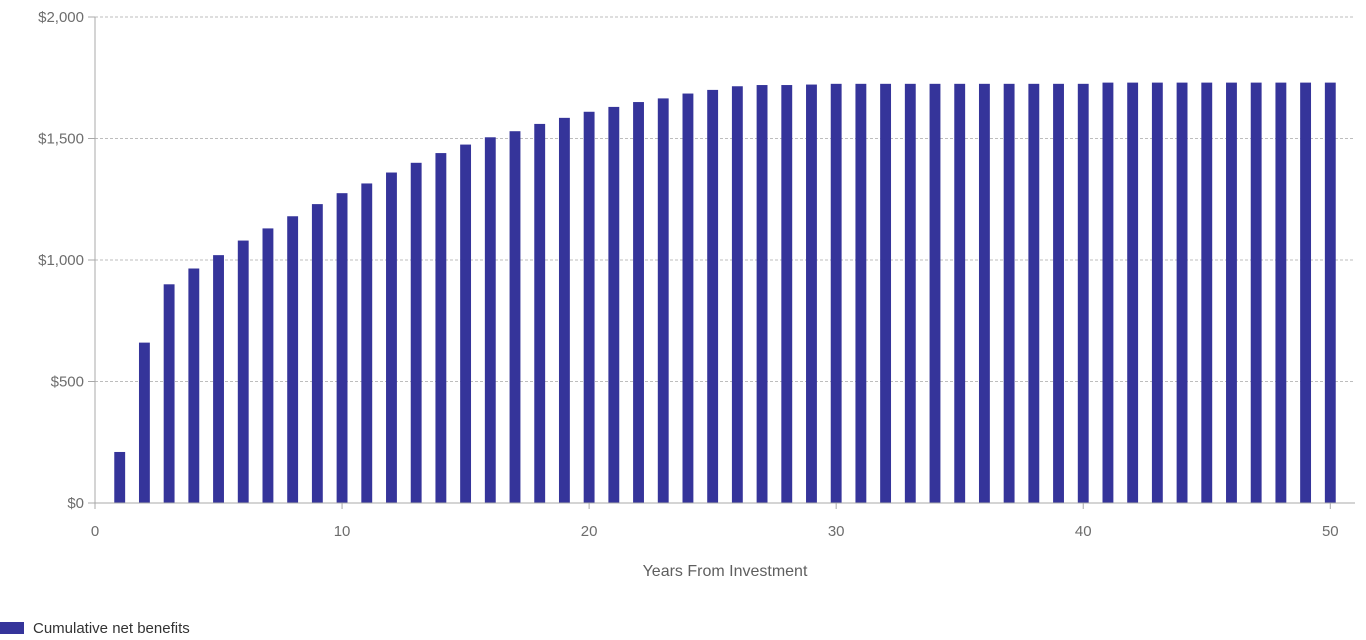  Describe the element at coordinates (61, 17) in the screenshot. I see `y-tick-label: $2,000` at that location.